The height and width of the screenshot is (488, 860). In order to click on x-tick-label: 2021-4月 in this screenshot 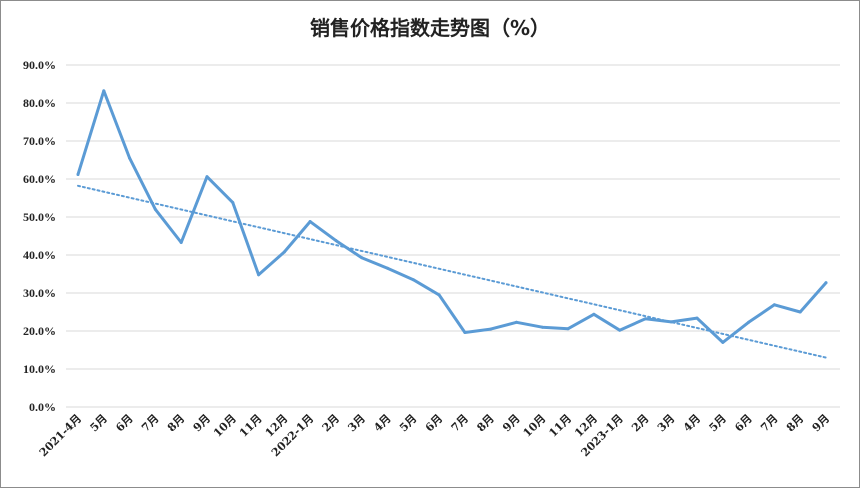, I will do `click(60, 435)`.